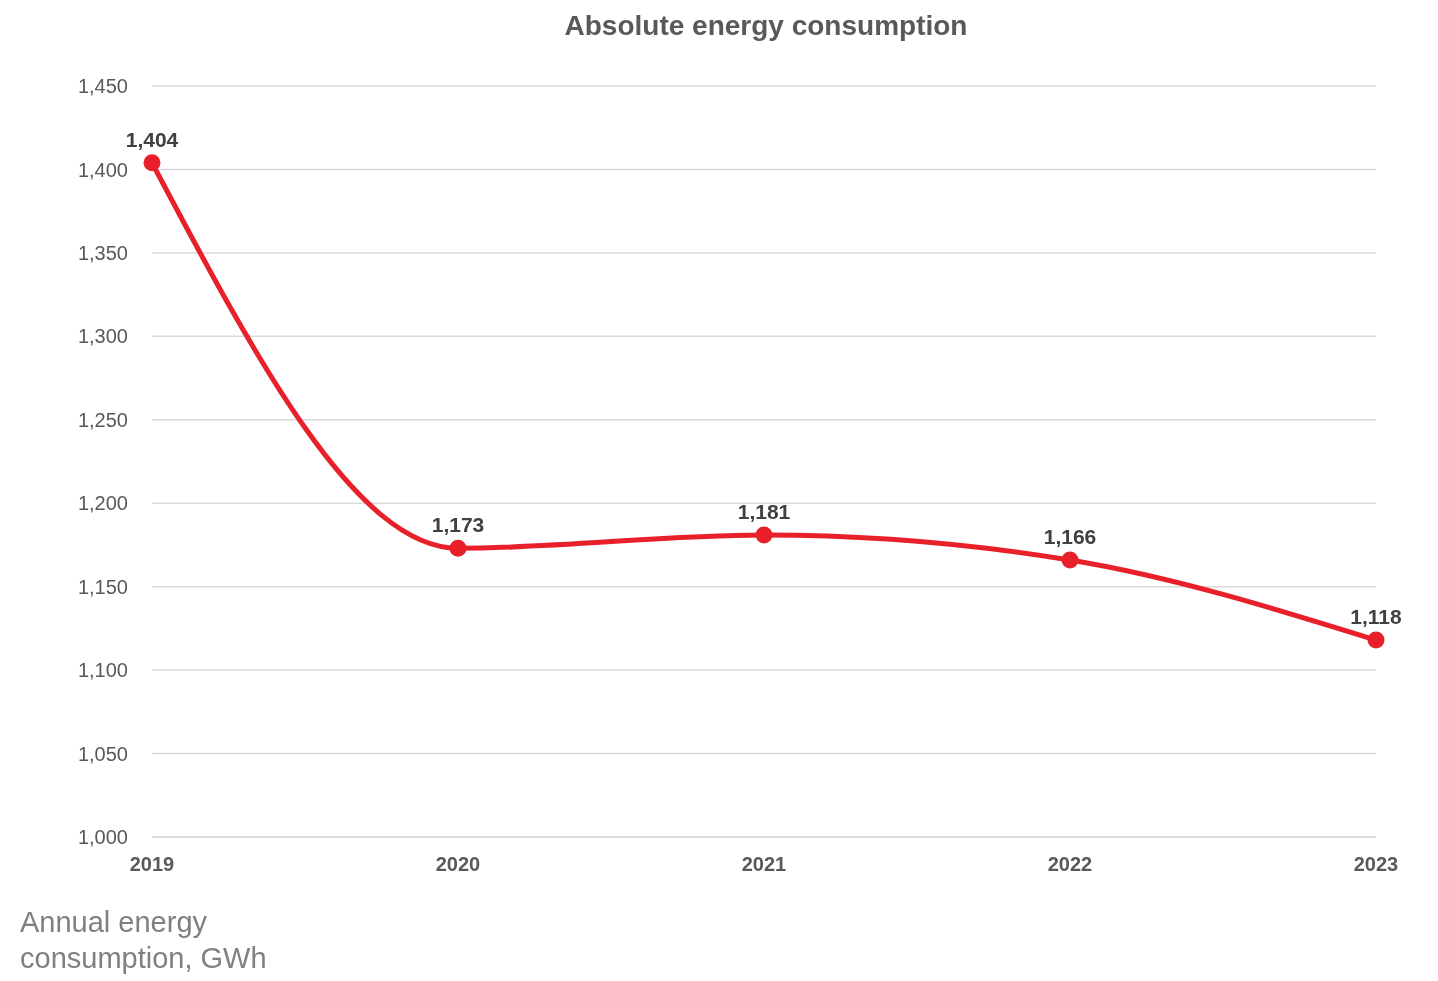 This screenshot has width=1438, height=981. I want to click on y-tick-label: 1,100, so click(102, 670).